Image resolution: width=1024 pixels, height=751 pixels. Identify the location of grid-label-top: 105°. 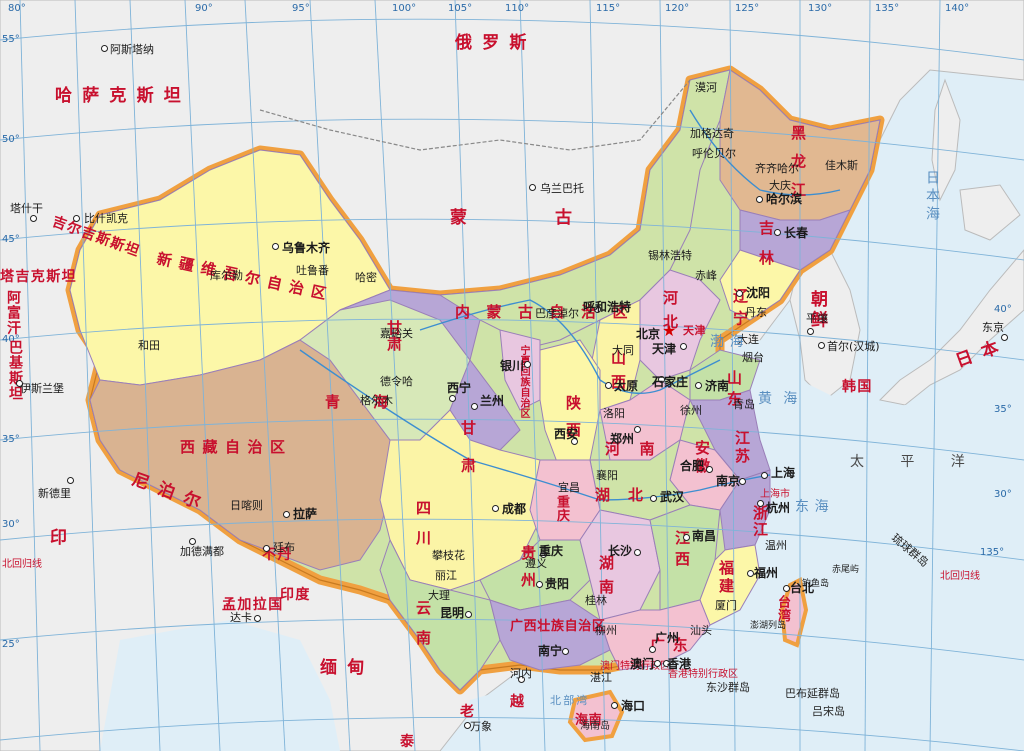
(460, 8).